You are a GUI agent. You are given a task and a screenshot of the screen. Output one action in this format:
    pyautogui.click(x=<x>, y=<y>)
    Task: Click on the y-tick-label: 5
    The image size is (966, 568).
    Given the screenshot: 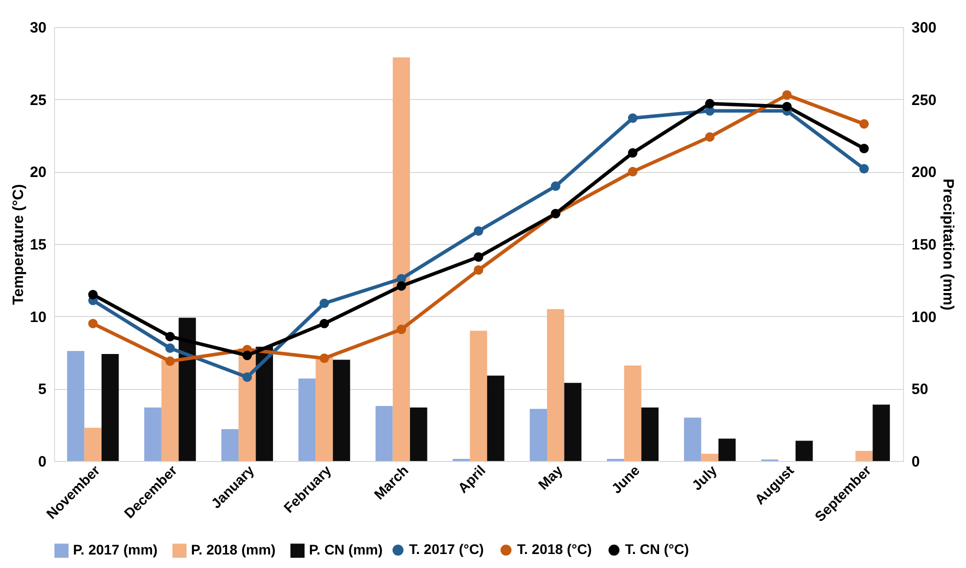 What is the action you would take?
    pyautogui.click(x=42, y=389)
    